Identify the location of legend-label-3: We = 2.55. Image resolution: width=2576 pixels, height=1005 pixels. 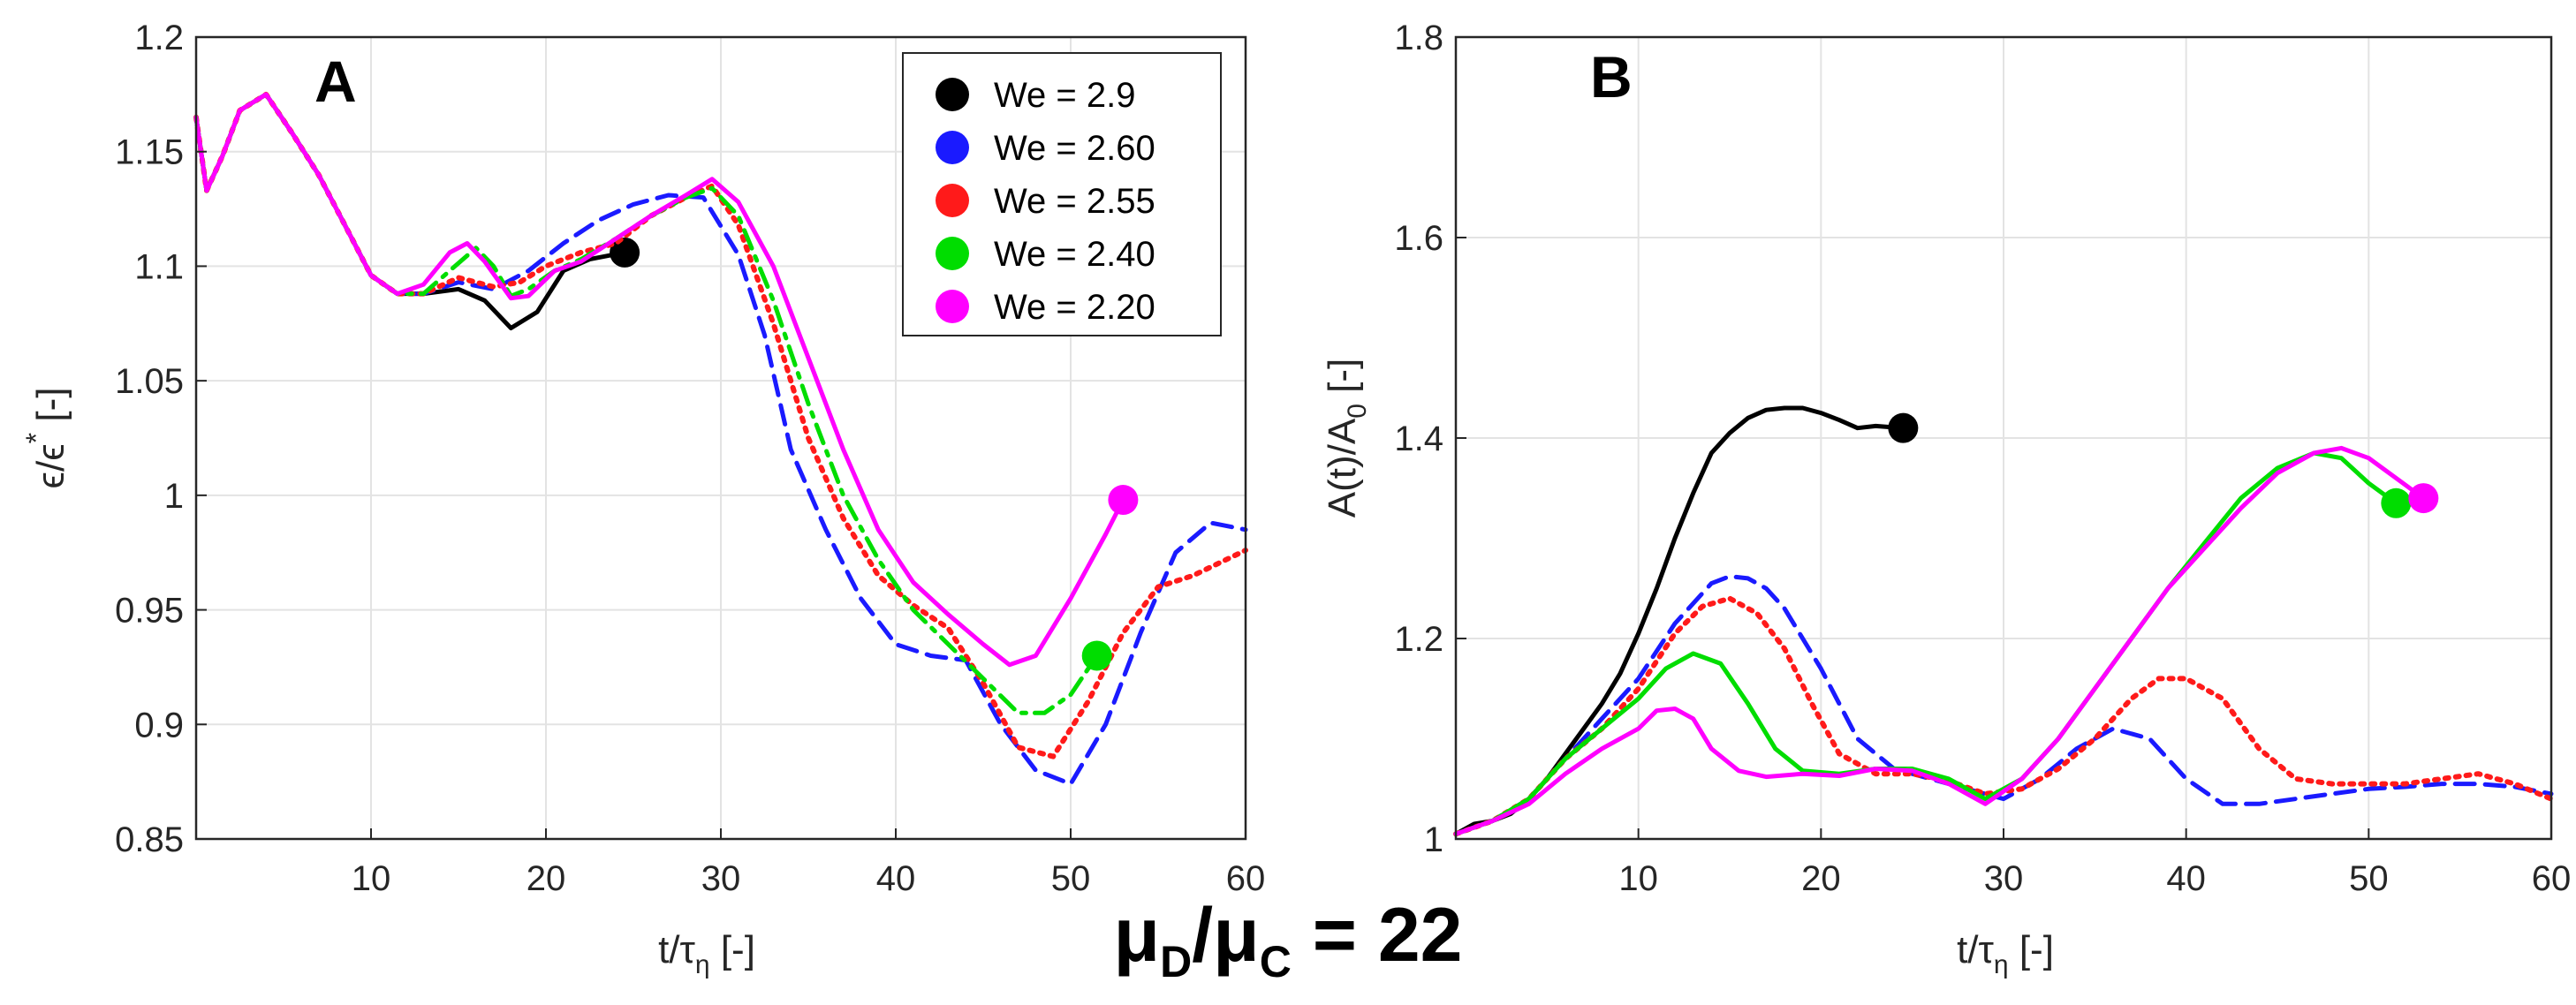
(1075, 201).